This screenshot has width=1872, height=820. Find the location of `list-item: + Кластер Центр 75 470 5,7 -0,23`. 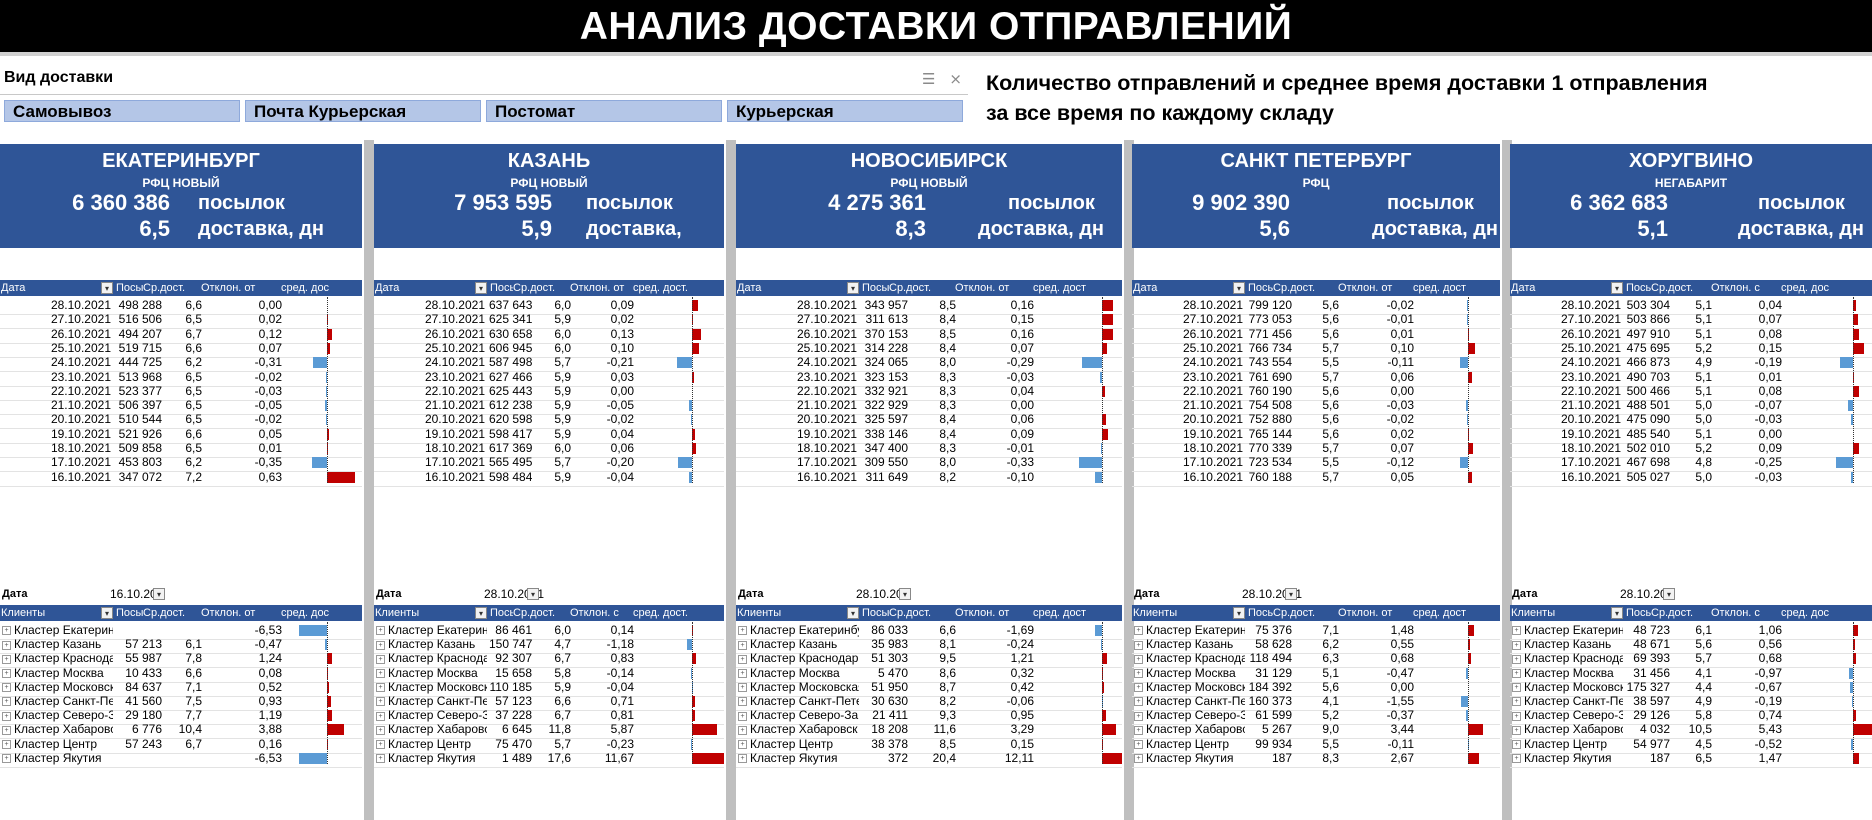

list-item: + Кластер Центр 75 470 5,7 -0,23 is located at coordinates (549, 745).